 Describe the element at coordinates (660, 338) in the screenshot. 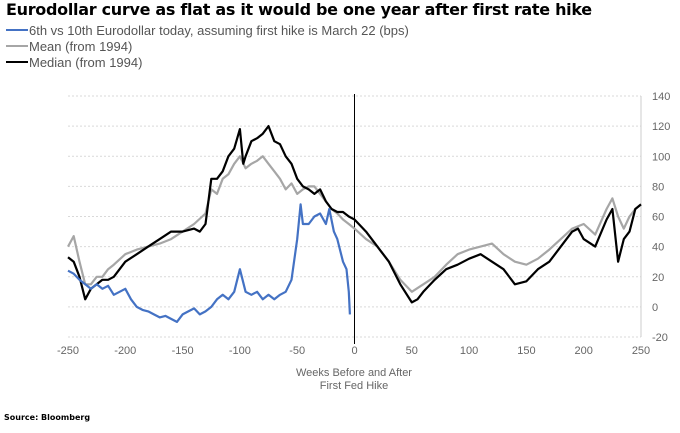

I see `y-tick-label: -20` at that location.